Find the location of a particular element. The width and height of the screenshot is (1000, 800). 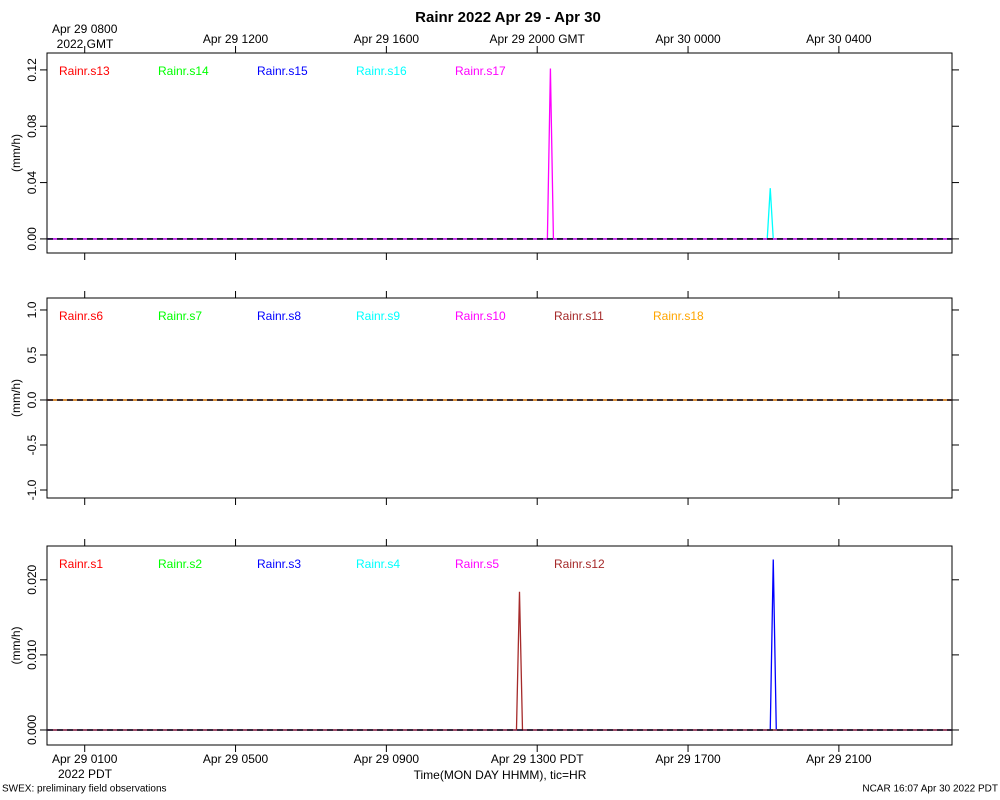

legend-entry: Rainr.s5 is located at coordinates (477, 564).